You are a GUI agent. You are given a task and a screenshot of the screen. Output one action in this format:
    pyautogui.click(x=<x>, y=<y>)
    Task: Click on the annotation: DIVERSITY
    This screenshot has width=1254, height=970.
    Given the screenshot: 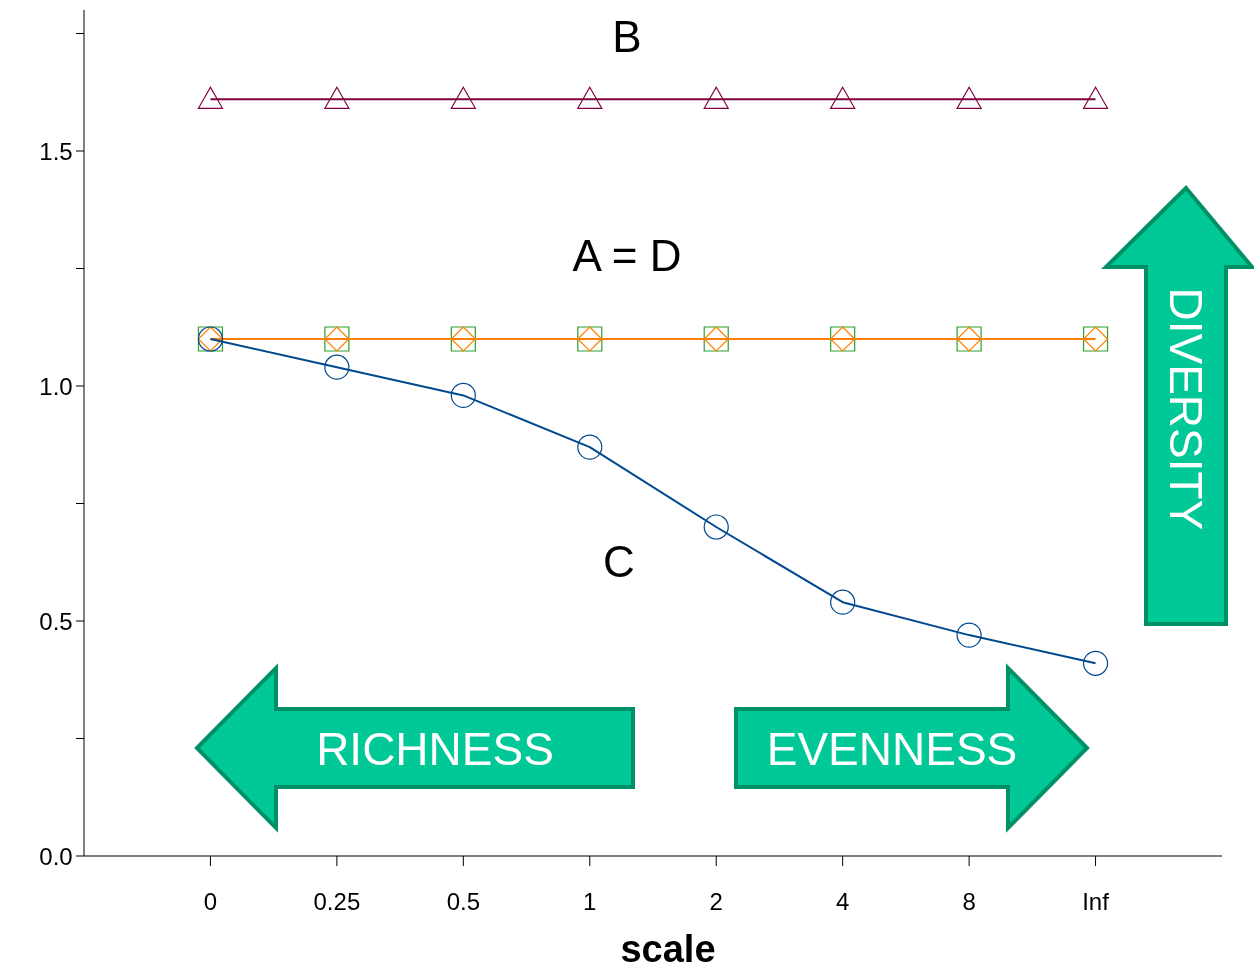 What is the action you would take?
    pyautogui.click(x=1185, y=409)
    